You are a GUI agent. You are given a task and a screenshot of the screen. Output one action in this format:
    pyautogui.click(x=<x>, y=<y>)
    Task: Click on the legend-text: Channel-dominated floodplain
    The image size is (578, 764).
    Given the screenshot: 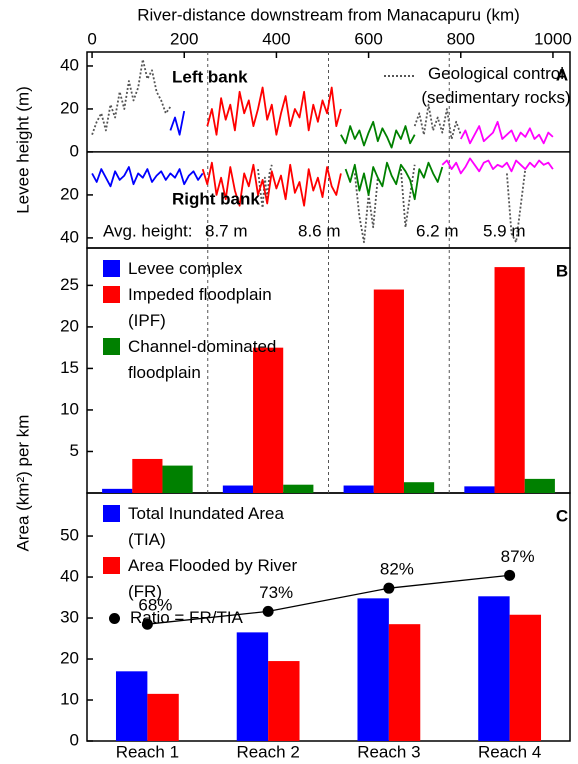 What is the action you would take?
    pyautogui.click(x=202, y=359)
    